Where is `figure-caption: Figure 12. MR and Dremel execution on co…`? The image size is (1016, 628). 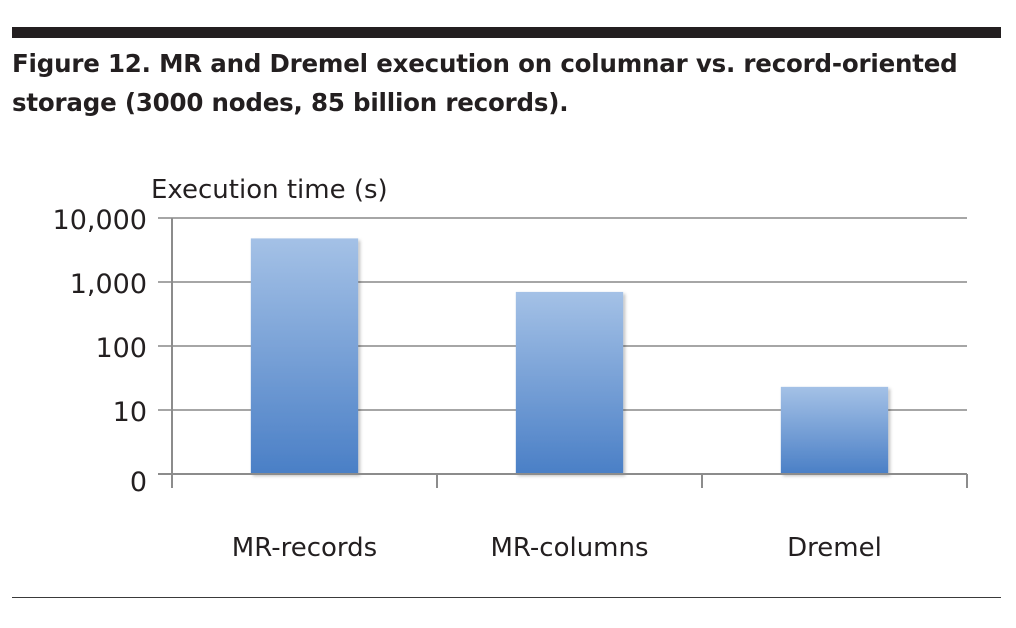 figure-caption: Figure 12. MR and Dremel execution on co… is located at coordinates (508, 83).